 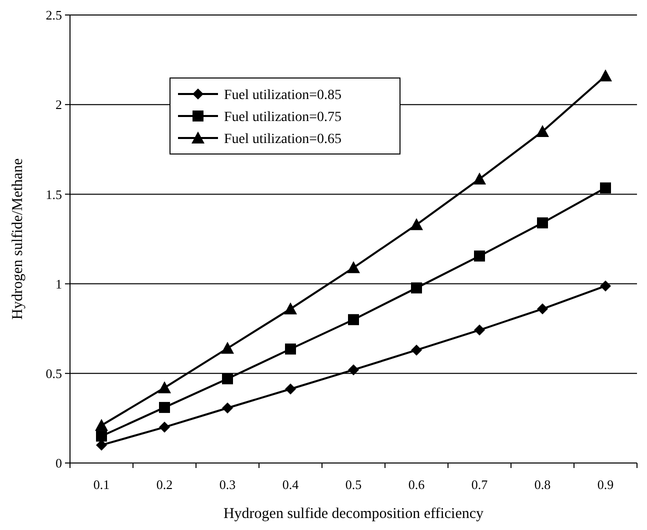 I want to click on x-tick-label: 0.3, so click(x=227, y=484).